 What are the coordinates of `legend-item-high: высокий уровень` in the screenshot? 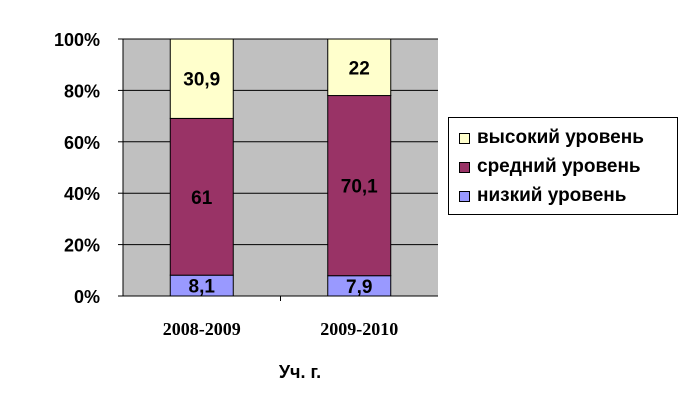 It's located at (551, 138).